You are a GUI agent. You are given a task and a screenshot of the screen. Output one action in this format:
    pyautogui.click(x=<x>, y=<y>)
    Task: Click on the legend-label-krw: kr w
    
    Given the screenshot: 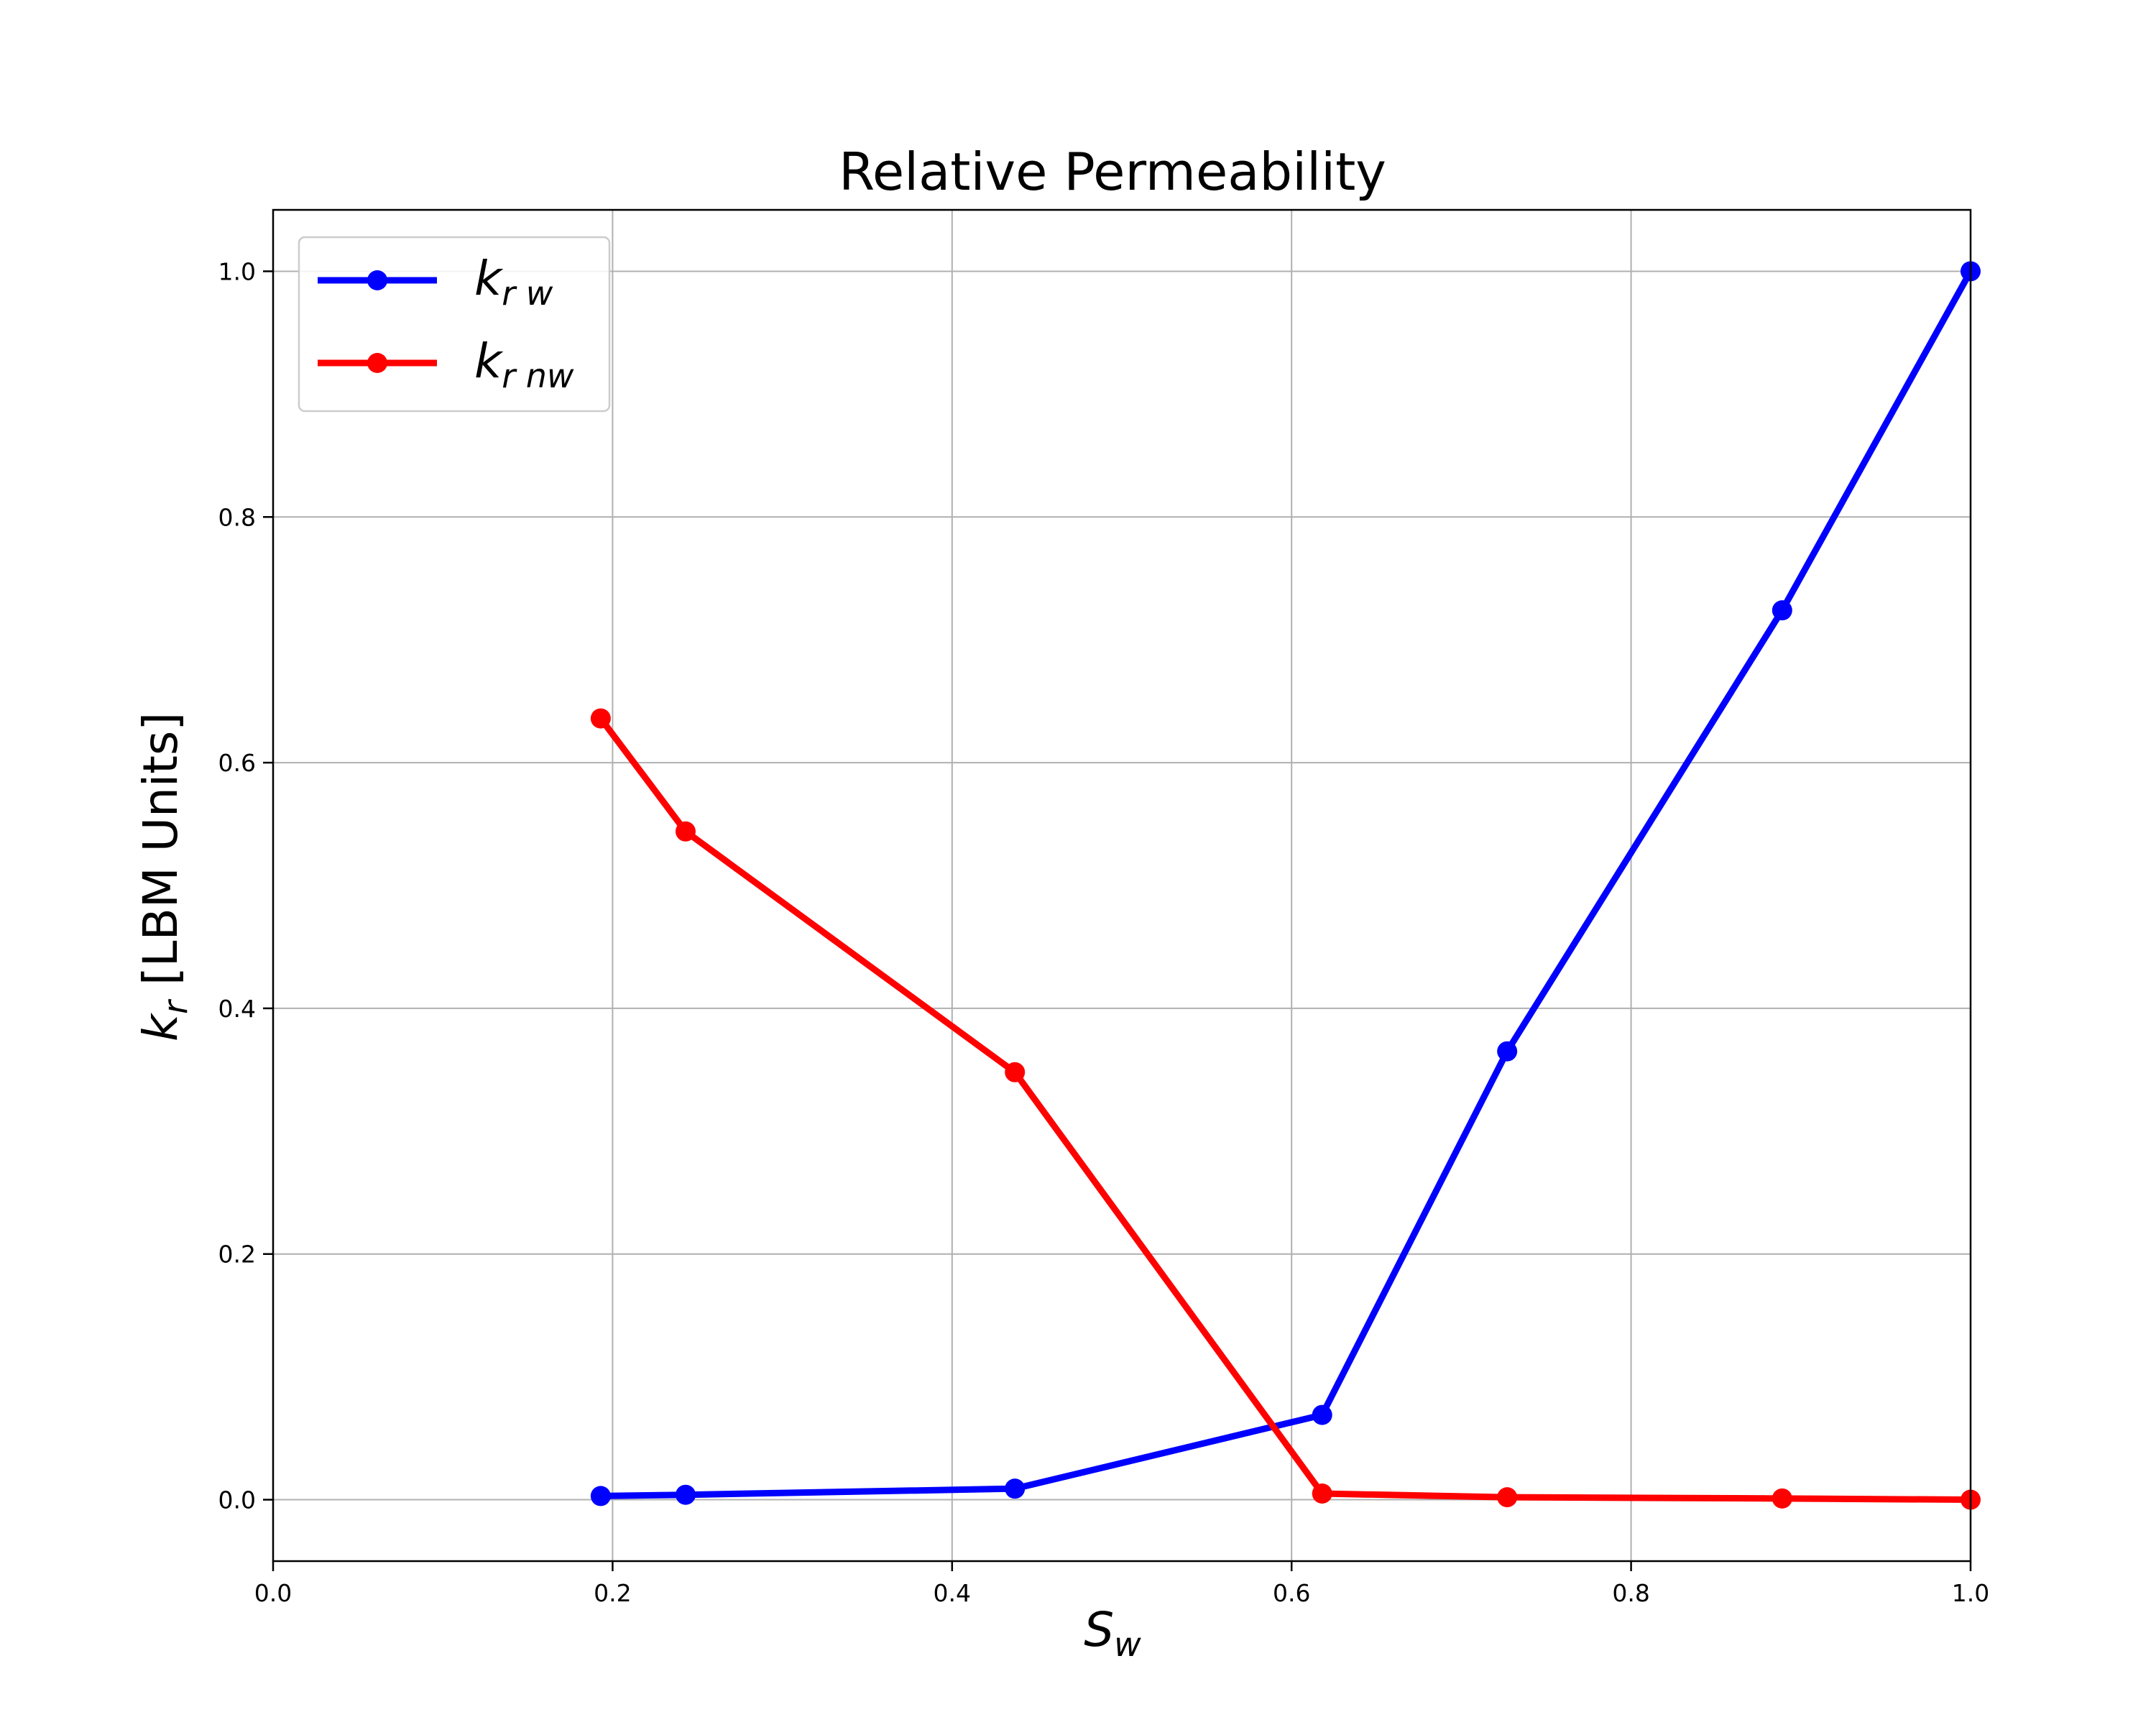 What is the action you would take?
    pyautogui.click(x=513, y=282)
    